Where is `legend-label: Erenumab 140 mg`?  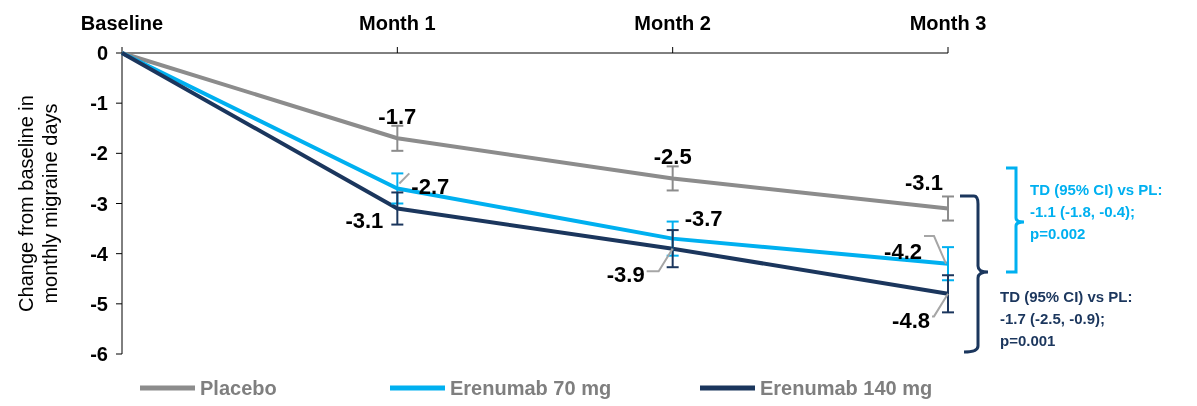
legend-label: Erenumab 140 mg is located at coordinates (846, 388).